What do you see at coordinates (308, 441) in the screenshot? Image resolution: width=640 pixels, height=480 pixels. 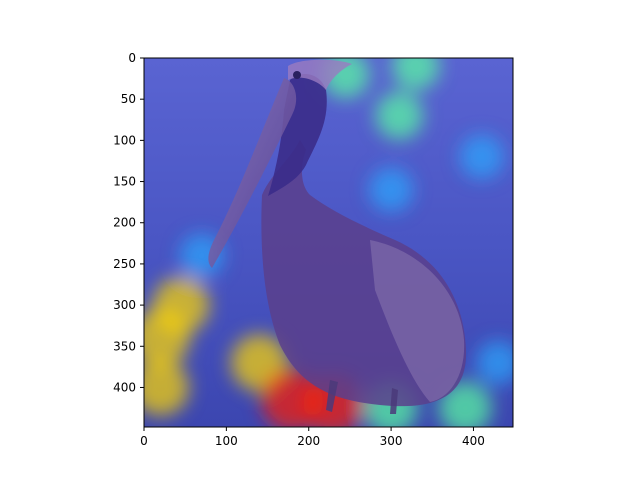 I see `x-tick-label: 200` at bounding box center [308, 441].